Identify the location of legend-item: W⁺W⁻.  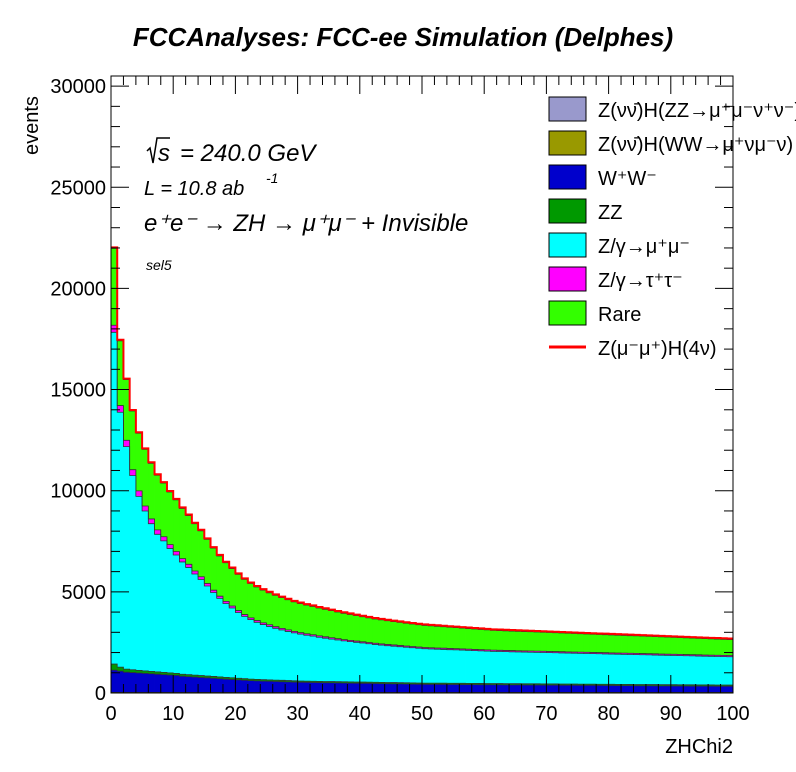
(602, 177).